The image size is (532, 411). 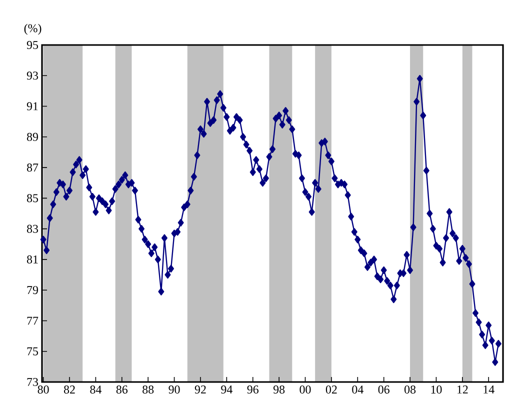 I want to click on x-tick-label: 06, so click(x=384, y=390).